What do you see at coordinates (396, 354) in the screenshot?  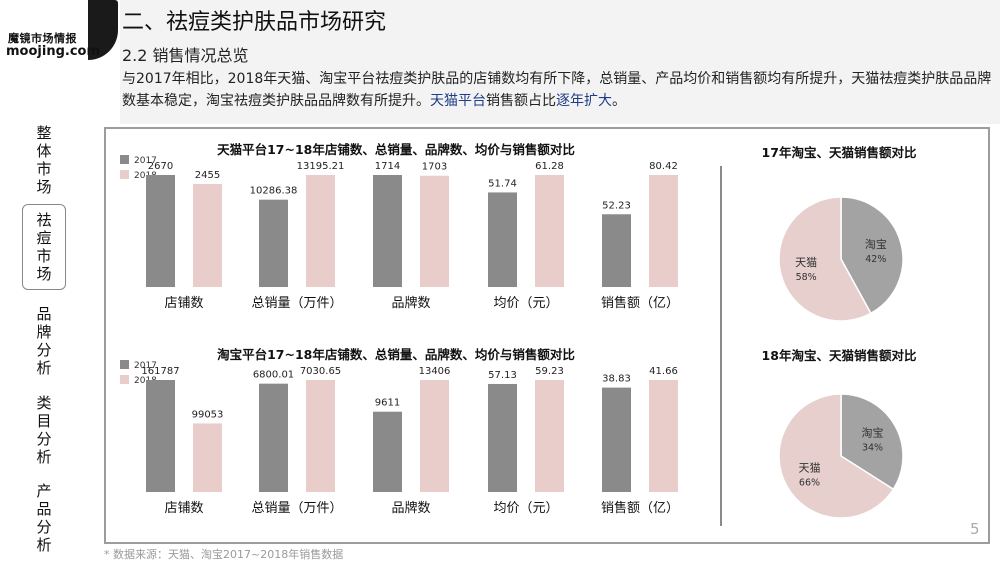 I see `bar-chart-title: 淘宝平台17~18年店铺数、总销量、品牌数、均价与销售额对比` at bounding box center [396, 354].